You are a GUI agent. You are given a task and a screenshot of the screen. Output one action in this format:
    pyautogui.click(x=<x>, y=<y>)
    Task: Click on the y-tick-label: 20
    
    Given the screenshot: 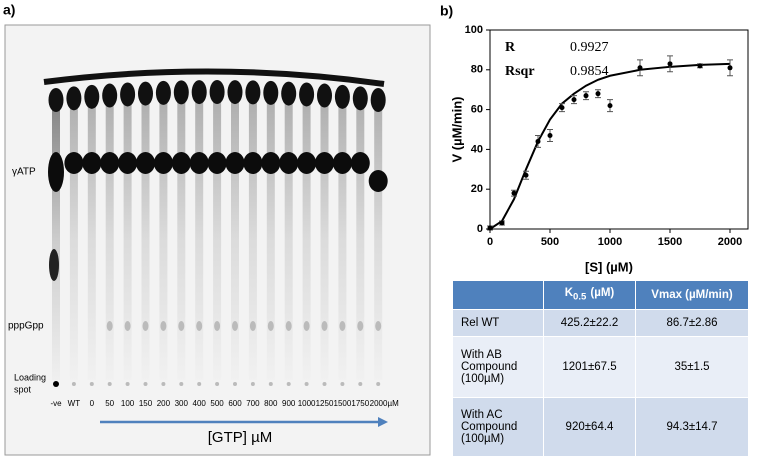 What is the action you would take?
    pyautogui.click(x=477, y=189)
    